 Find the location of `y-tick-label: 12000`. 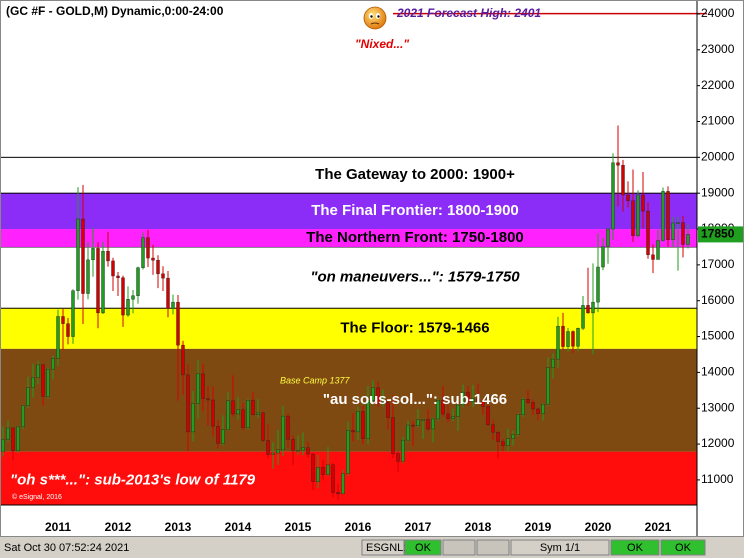

y-tick-label: 12000 is located at coordinates (718, 443).